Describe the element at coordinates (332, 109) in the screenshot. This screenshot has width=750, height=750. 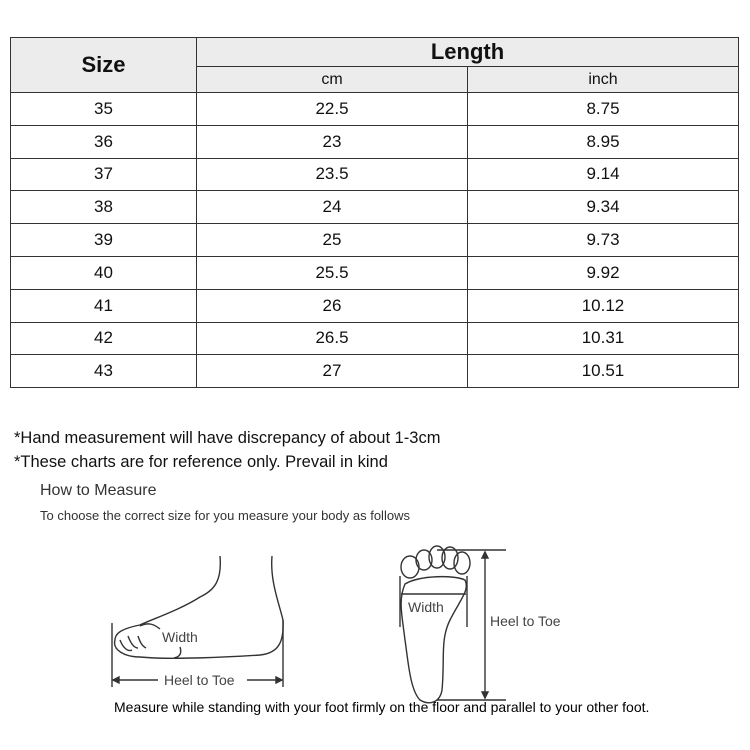
I see `cell-cm: 22.5` at that location.